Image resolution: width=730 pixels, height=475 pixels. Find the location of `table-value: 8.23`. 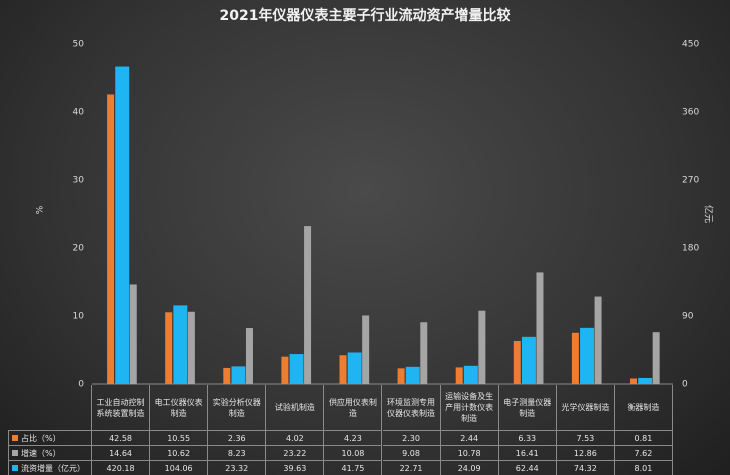

table-value: 8.23 is located at coordinates (237, 453).